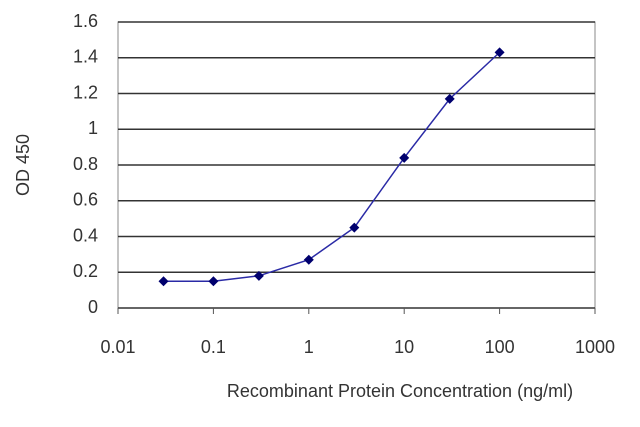 This screenshot has width=640, height=427. What do you see at coordinates (23, 165) in the screenshot?
I see `y-axis-label: OD 450` at bounding box center [23, 165].